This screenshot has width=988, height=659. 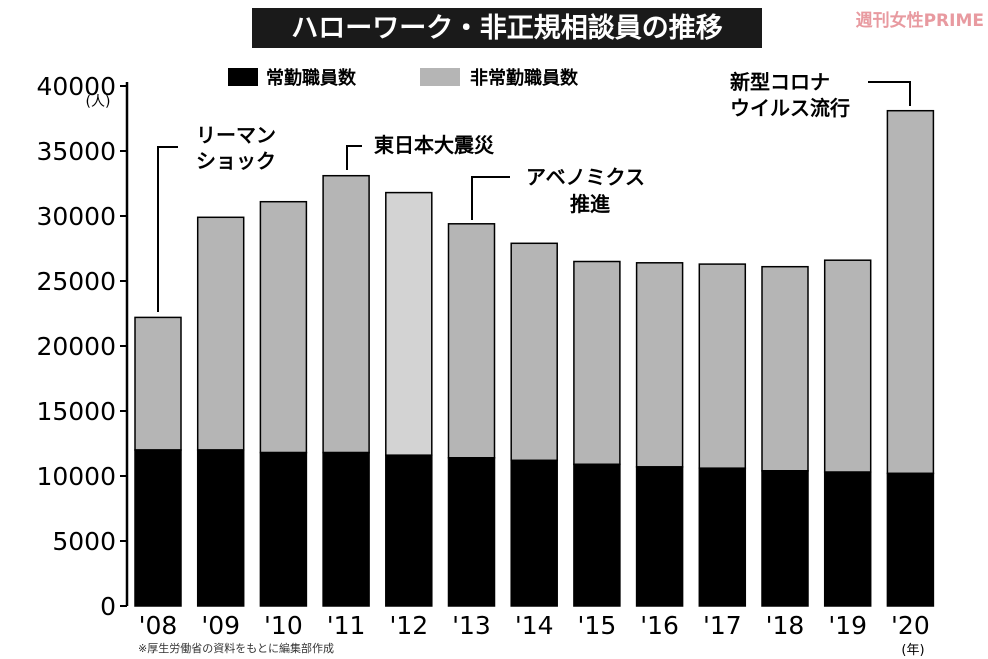 What do you see at coordinates (440, 77) in the screenshot?
I see `legend-swatch-nonregular` at bounding box center [440, 77].